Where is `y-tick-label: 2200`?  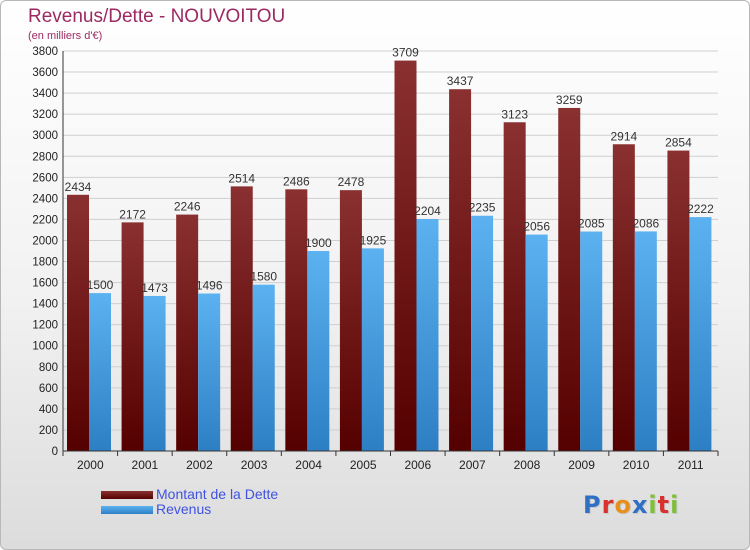 y-tick-label: 2200 is located at coordinates (45, 220).